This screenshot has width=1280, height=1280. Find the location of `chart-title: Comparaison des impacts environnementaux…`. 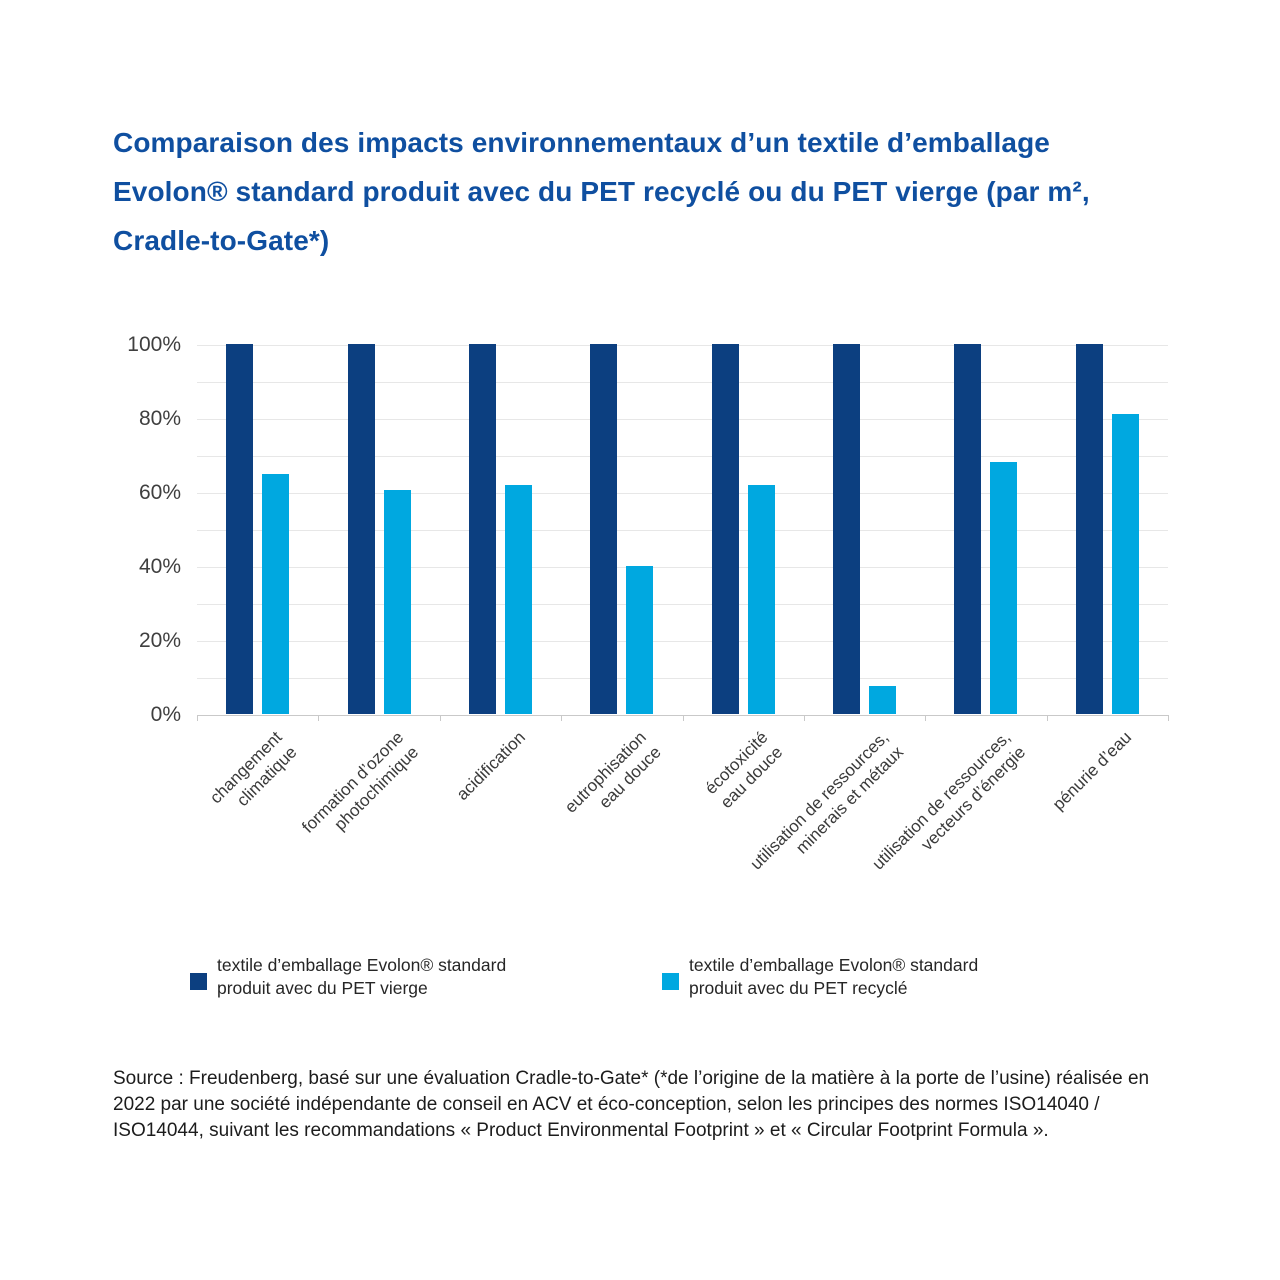

chart-title: Comparaison des impacts environnementaux… is located at coordinates (628, 191).